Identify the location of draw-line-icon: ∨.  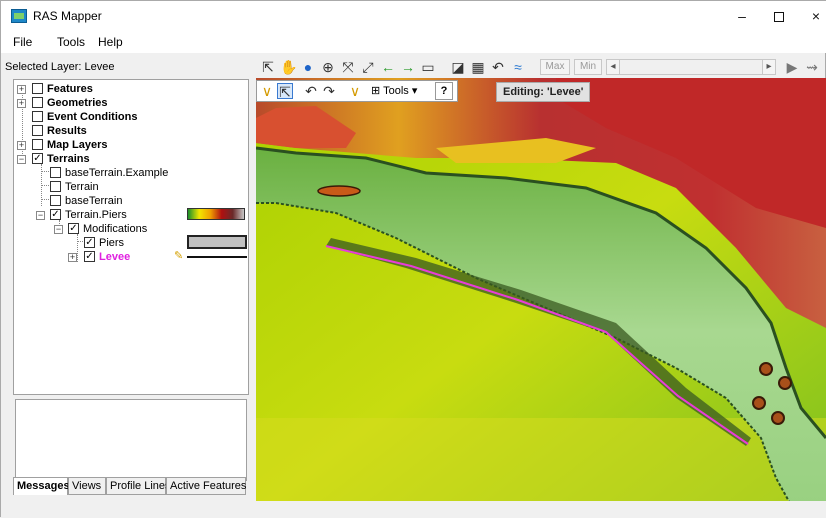
(267, 91).